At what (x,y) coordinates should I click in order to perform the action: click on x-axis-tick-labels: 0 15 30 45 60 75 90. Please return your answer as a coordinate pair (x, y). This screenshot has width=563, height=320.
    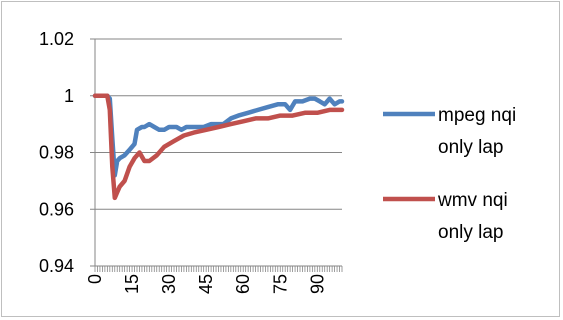
    Looking at the image, I should click on (206, 284).